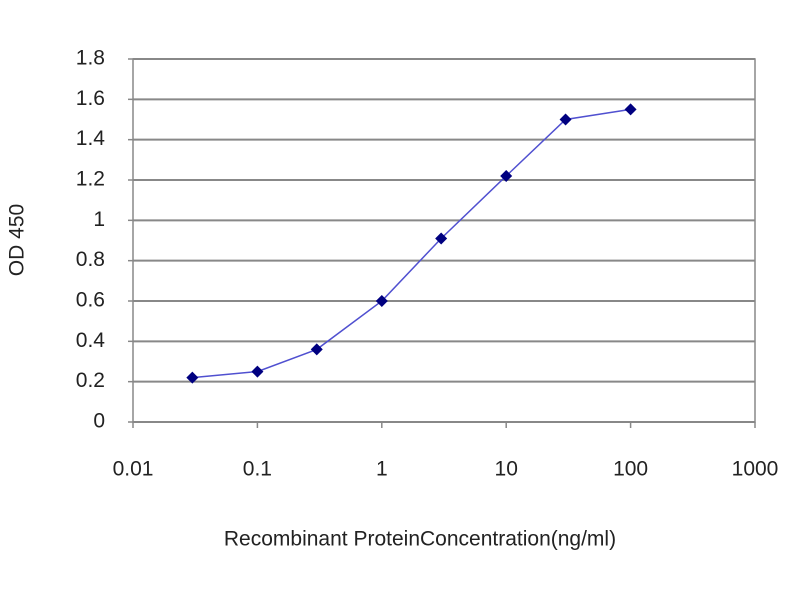 The image size is (800, 600). What do you see at coordinates (91, 138) in the screenshot?
I see `y-tick-label: 1.4` at bounding box center [91, 138].